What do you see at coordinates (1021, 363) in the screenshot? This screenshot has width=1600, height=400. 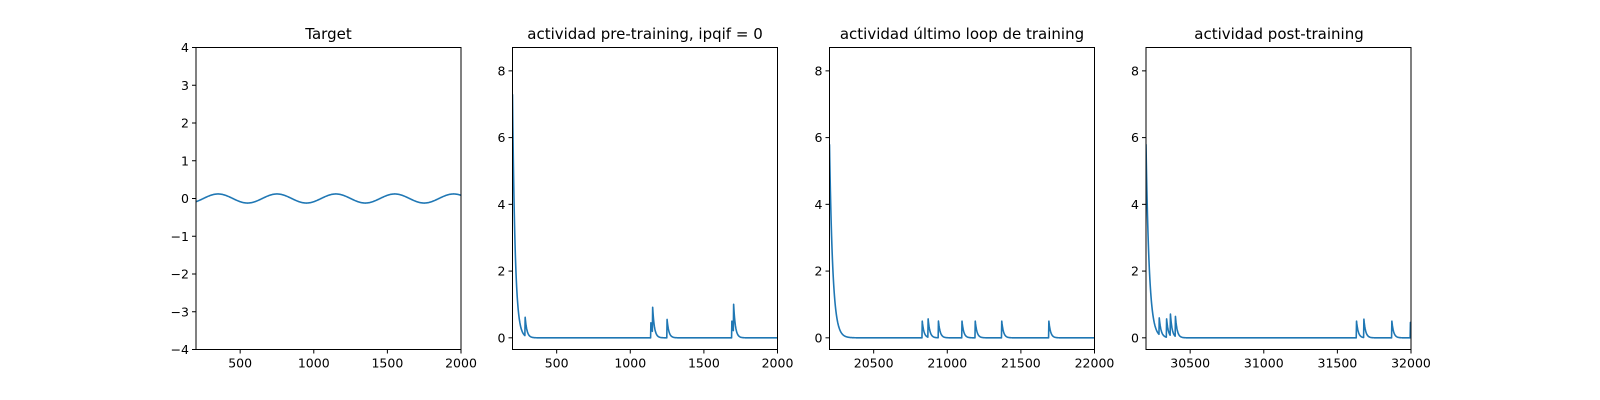 I see `x-tick-label: 21500` at bounding box center [1021, 363].